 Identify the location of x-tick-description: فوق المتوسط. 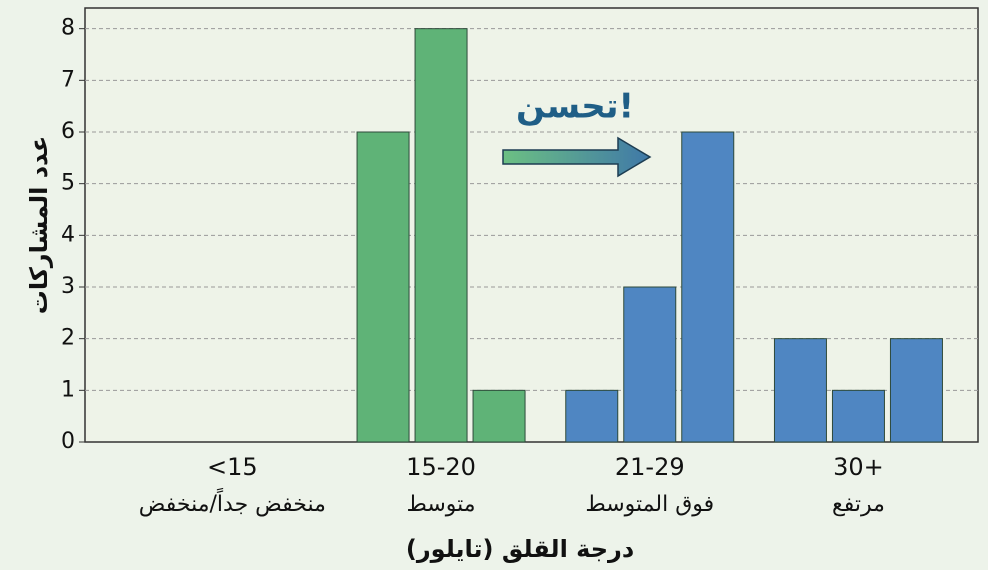
(649, 504).